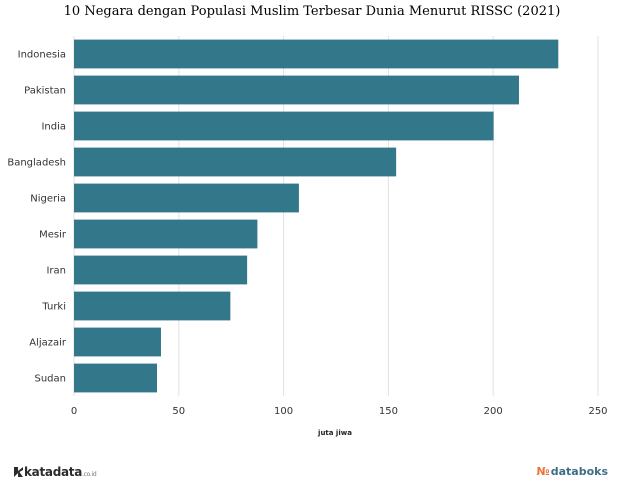 The image size is (624, 489). Describe the element at coordinates (543, 471) in the screenshot. I see `databoks-chart-icon: №` at that location.